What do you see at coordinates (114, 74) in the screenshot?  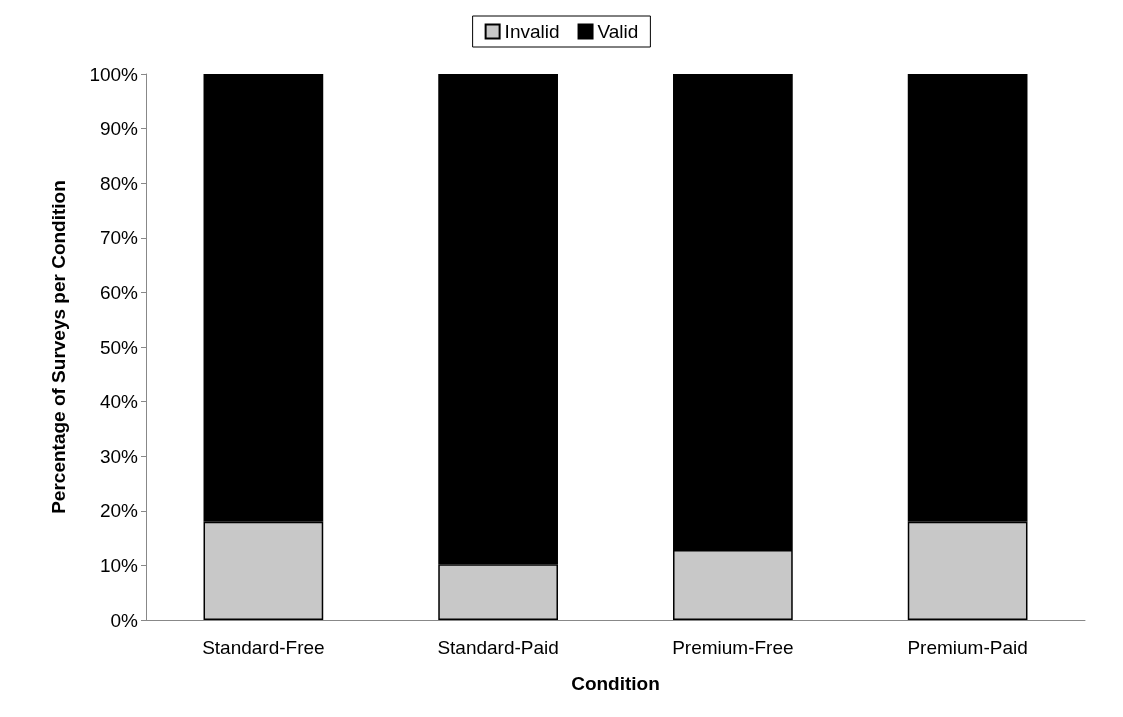 I see `y-tick-label: 100%` at bounding box center [114, 74].